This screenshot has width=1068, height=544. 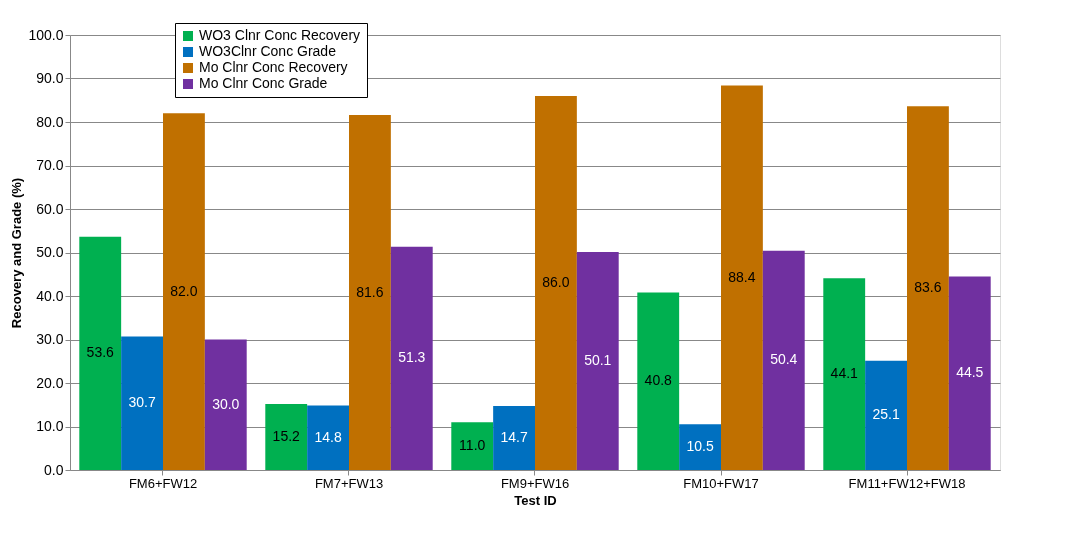 I want to click on y-tick-label: 20.0, so click(x=50, y=382).